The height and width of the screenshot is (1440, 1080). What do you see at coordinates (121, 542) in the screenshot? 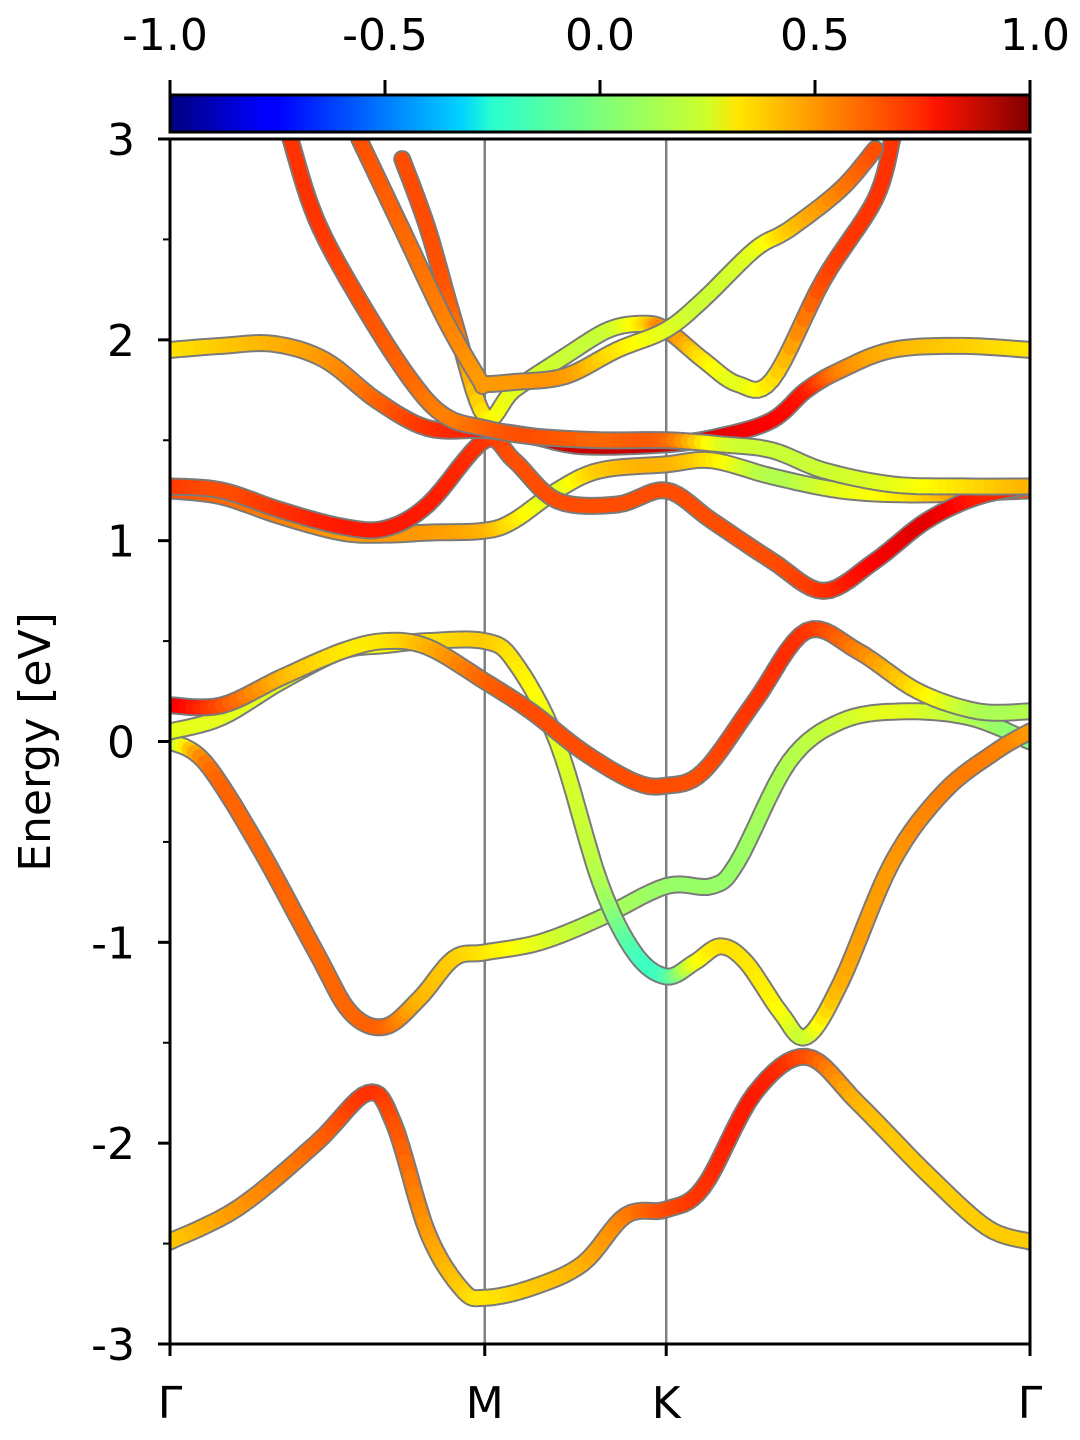
I see `y-tick-label: 1` at bounding box center [121, 542].